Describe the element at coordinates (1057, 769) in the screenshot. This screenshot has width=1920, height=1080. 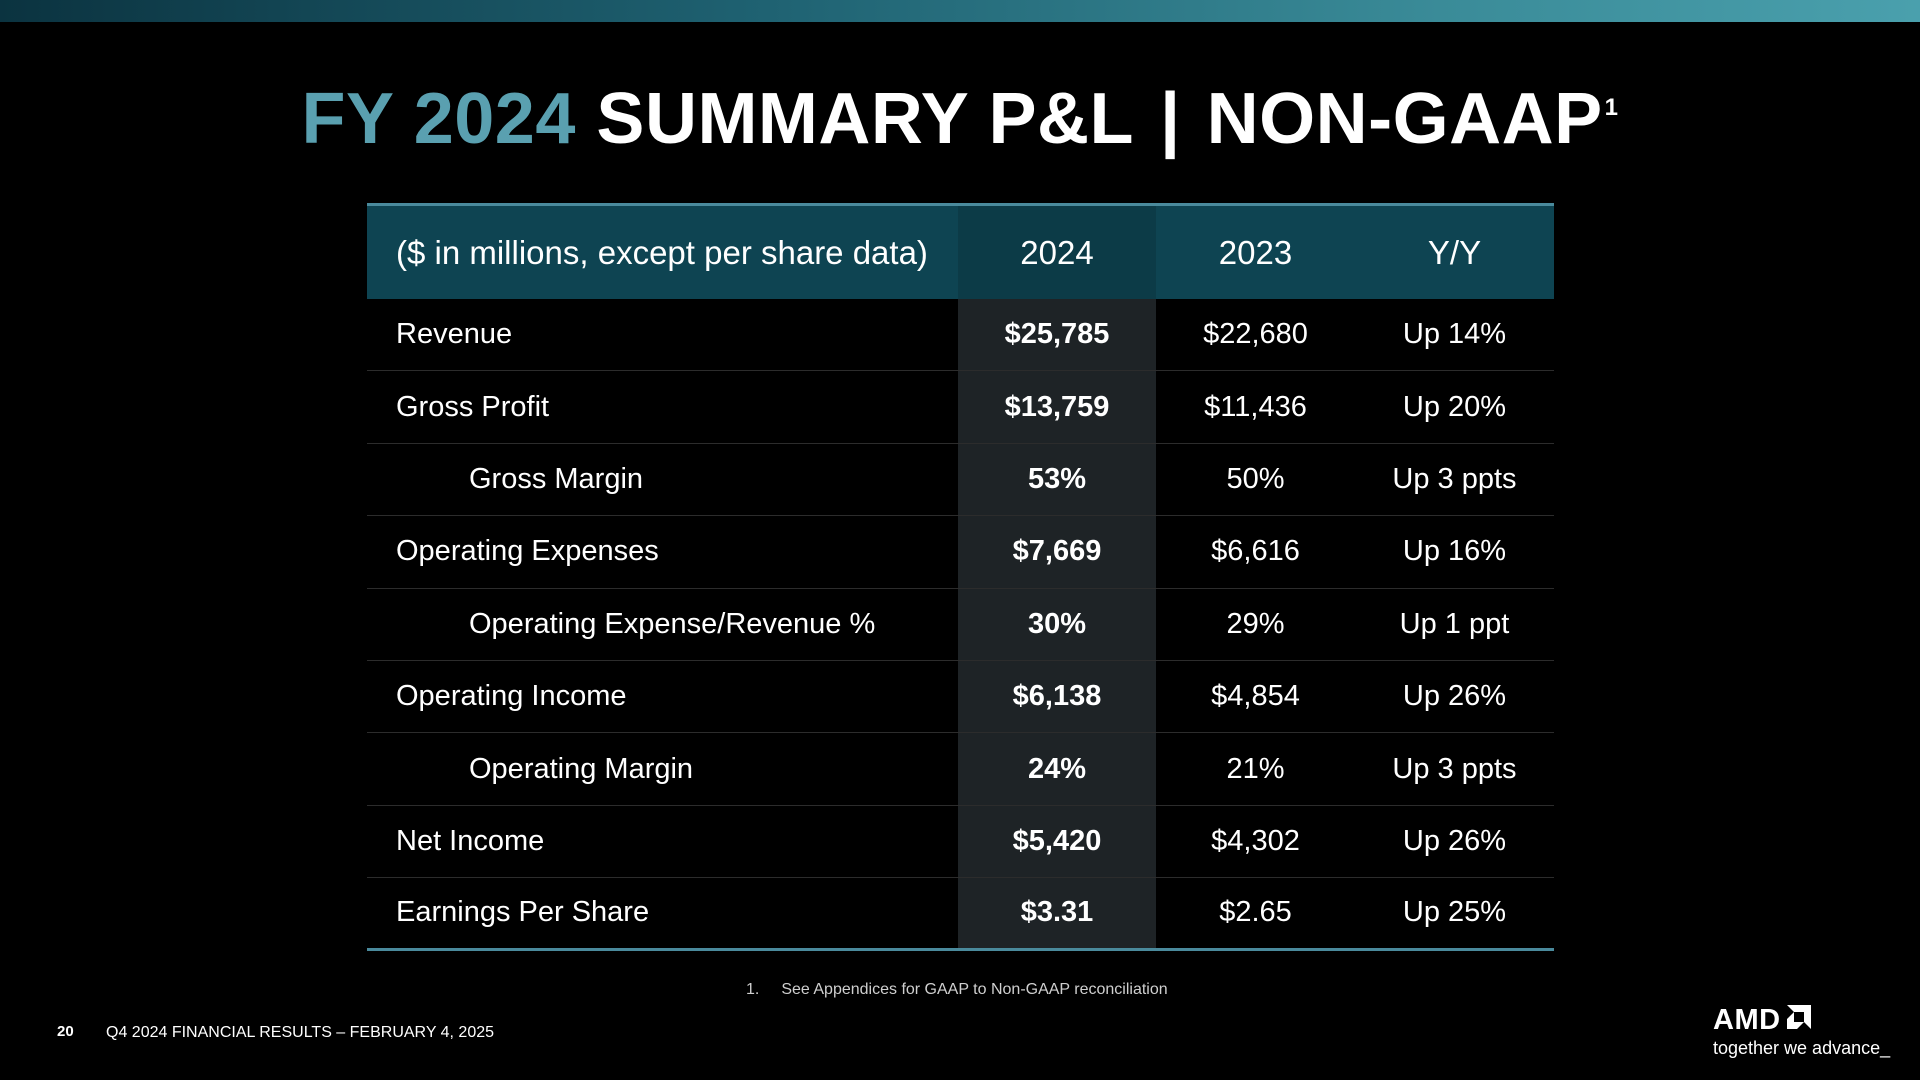
I see `value-2024: 24%` at that location.